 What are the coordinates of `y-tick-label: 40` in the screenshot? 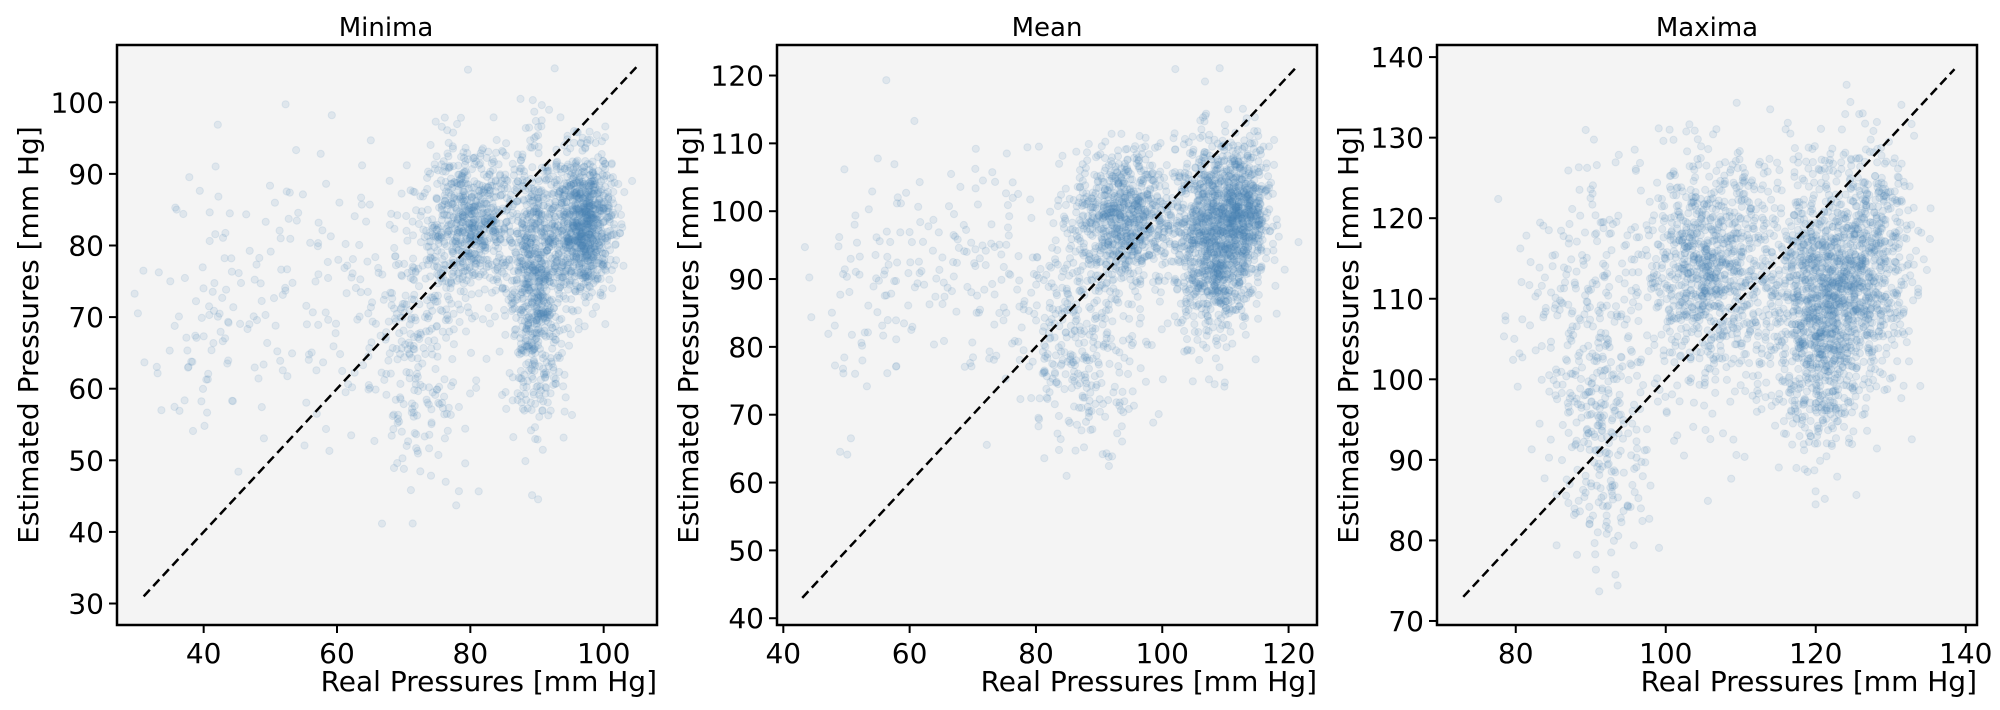 It's located at (86, 532).